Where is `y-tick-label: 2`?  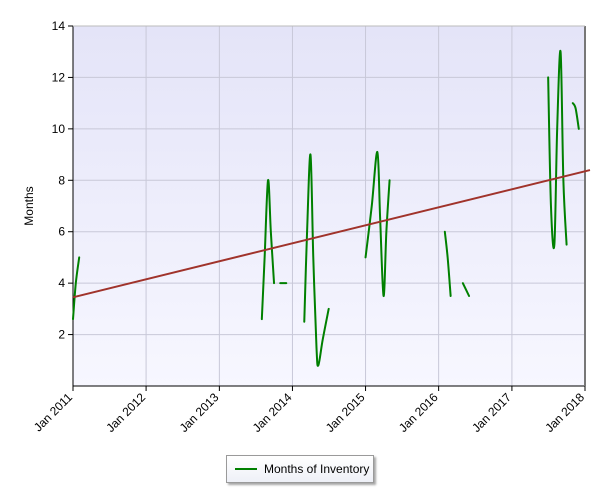 y-tick-label: 2 is located at coordinates (61, 335).